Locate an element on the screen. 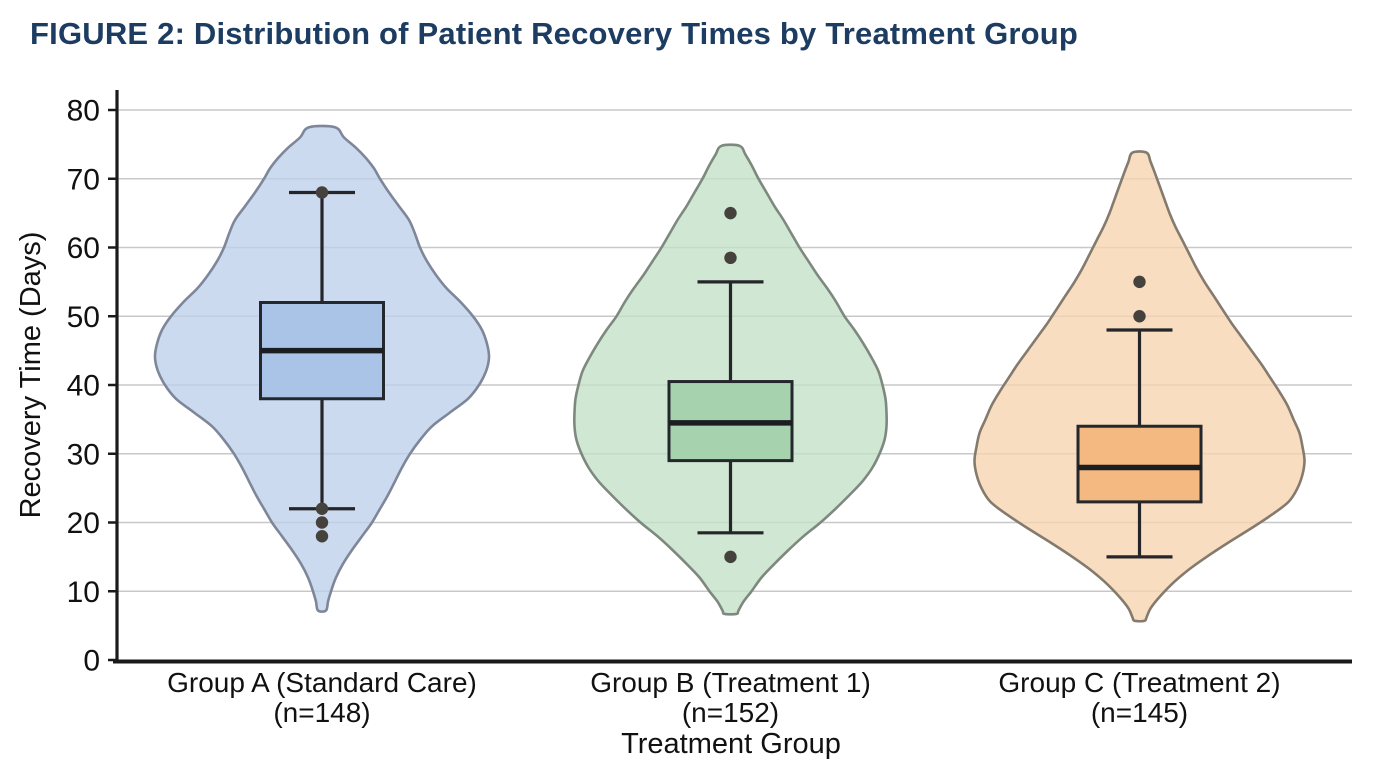 This screenshot has width=1376, height=768. violin-group-group-b is located at coordinates (730, 379).